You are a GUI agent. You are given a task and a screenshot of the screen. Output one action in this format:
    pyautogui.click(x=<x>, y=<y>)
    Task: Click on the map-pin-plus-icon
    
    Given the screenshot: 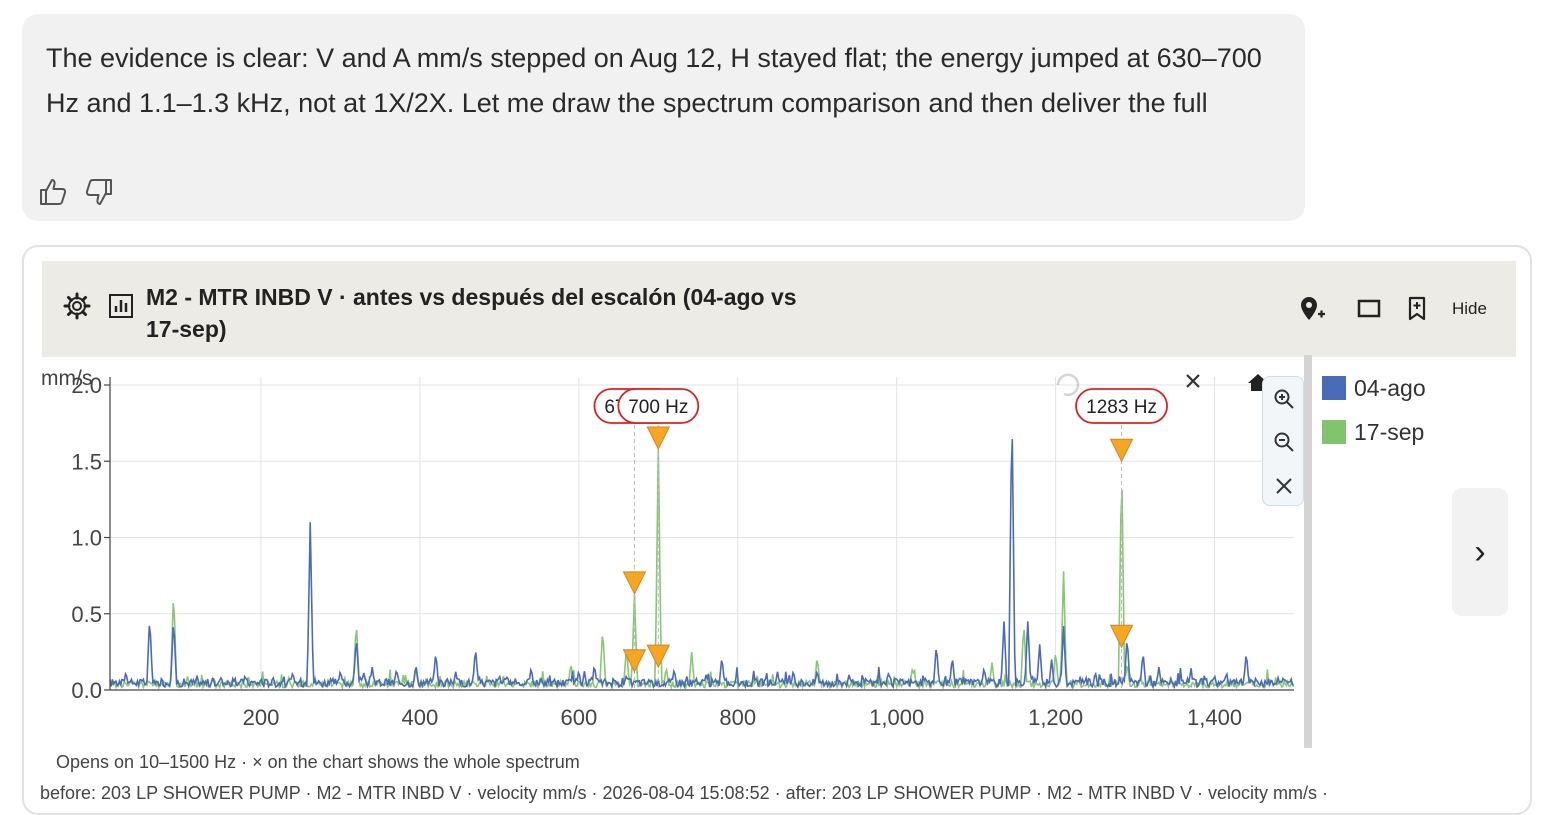 What is the action you would take?
    pyautogui.click(x=1311, y=308)
    